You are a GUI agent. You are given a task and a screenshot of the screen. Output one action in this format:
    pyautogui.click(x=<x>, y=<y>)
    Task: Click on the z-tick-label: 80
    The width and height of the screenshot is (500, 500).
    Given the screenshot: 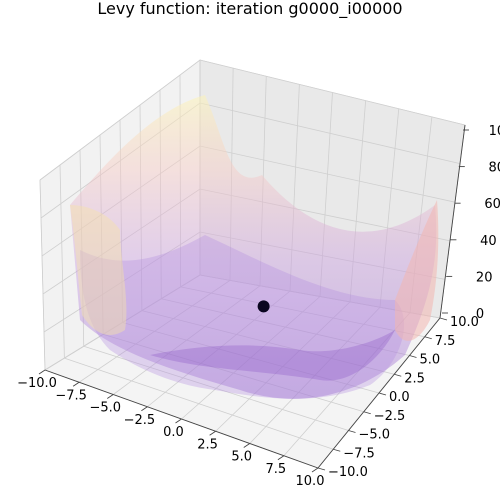 What is the action you would take?
    pyautogui.click(x=494, y=168)
    